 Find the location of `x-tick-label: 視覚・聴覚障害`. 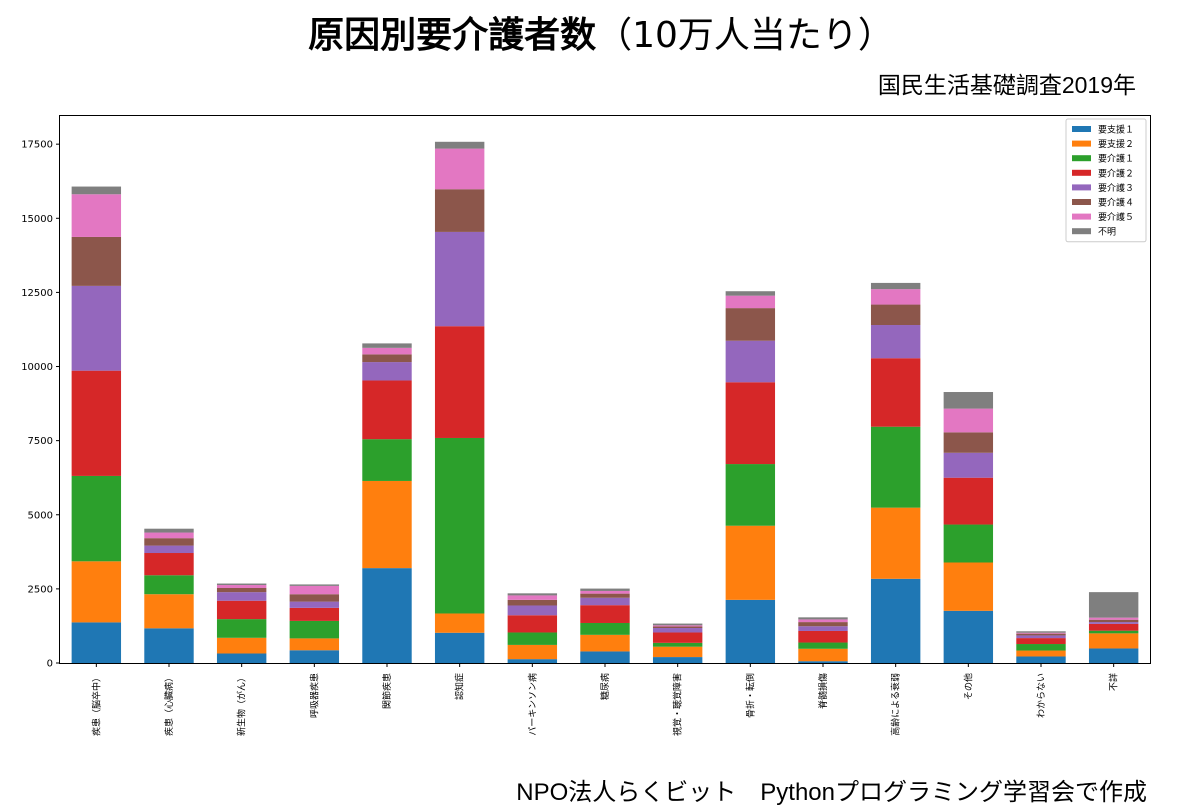

x-tick-label: 視覚・聴覚障害 is located at coordinates (678, 704).